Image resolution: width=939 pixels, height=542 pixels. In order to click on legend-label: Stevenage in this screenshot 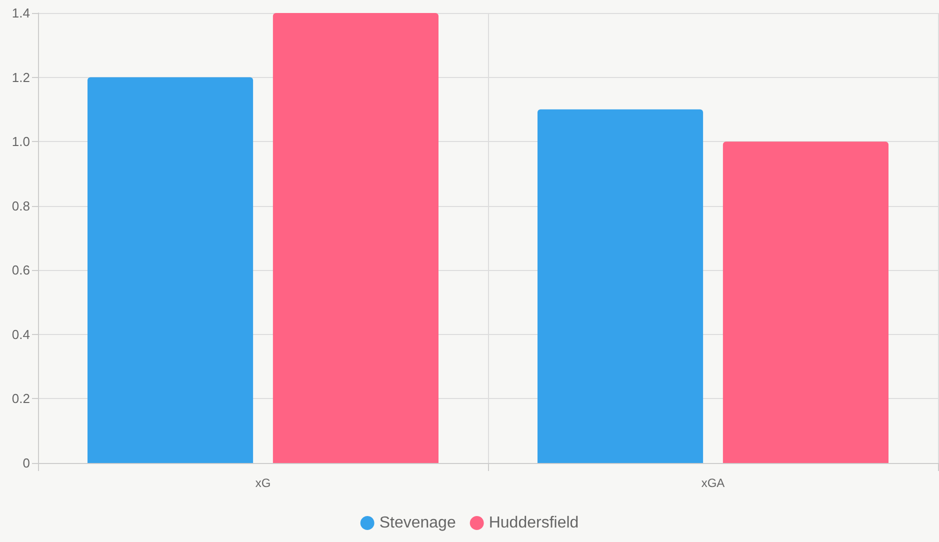, I will do `click(417, 523)`.